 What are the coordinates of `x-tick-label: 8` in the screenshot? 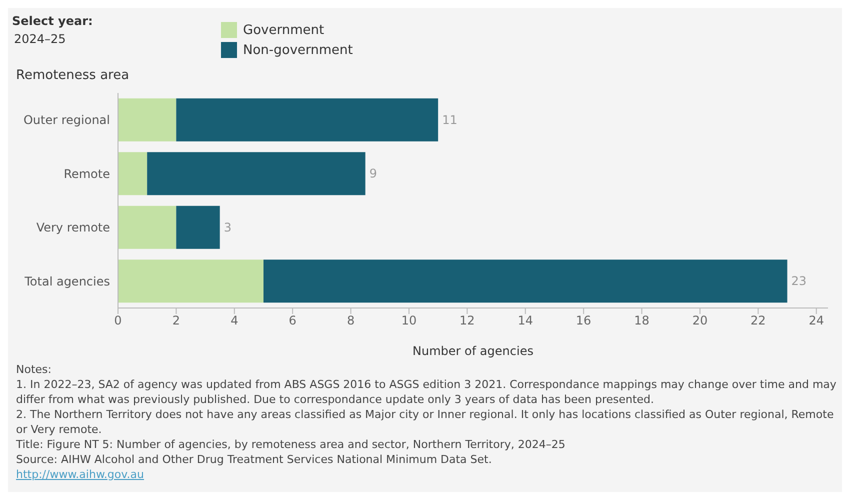 It's located at (350, 321).